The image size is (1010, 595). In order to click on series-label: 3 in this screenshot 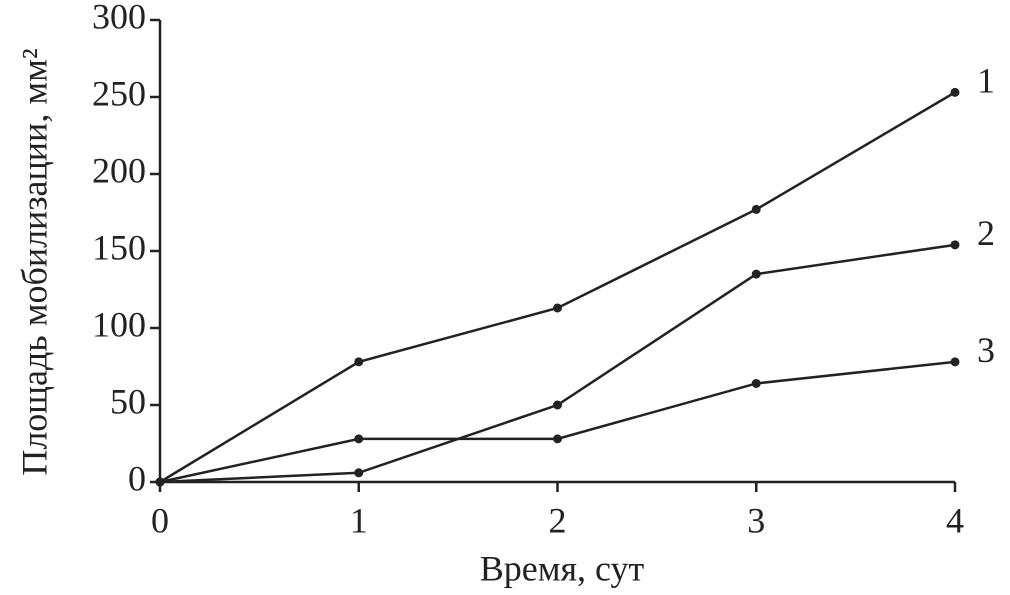, I will do `click(986, 350)`.